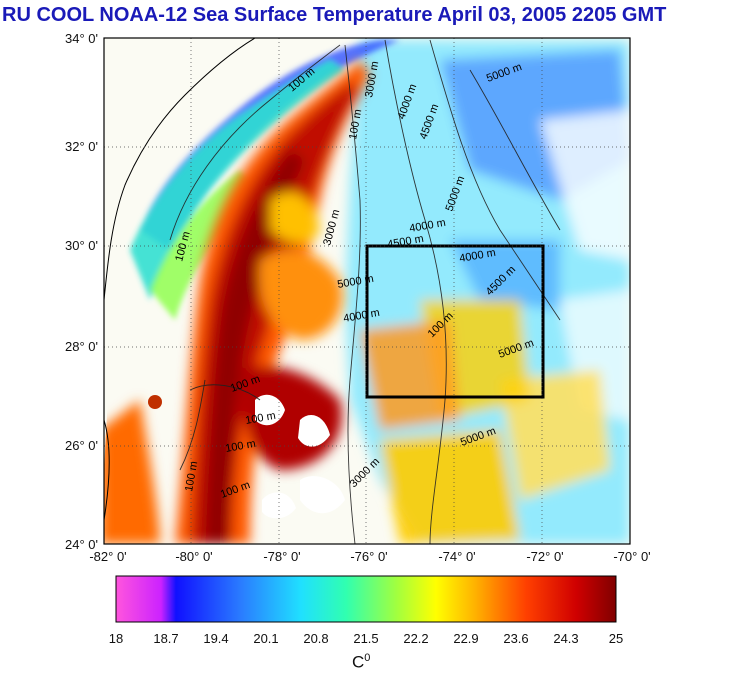 The height and width of the screenshot is (680, 736). Describe the element at coordinates (116, 638) in the screenshot. I see `colorbar-tick-label: 18` at that location.